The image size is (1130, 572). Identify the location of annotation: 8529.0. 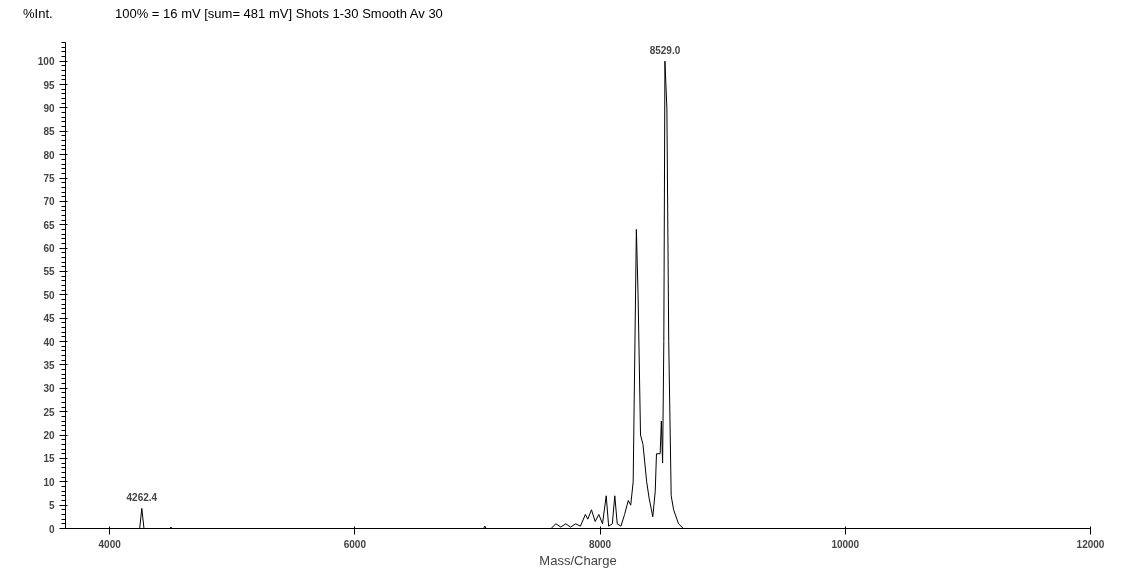
(665, 51).